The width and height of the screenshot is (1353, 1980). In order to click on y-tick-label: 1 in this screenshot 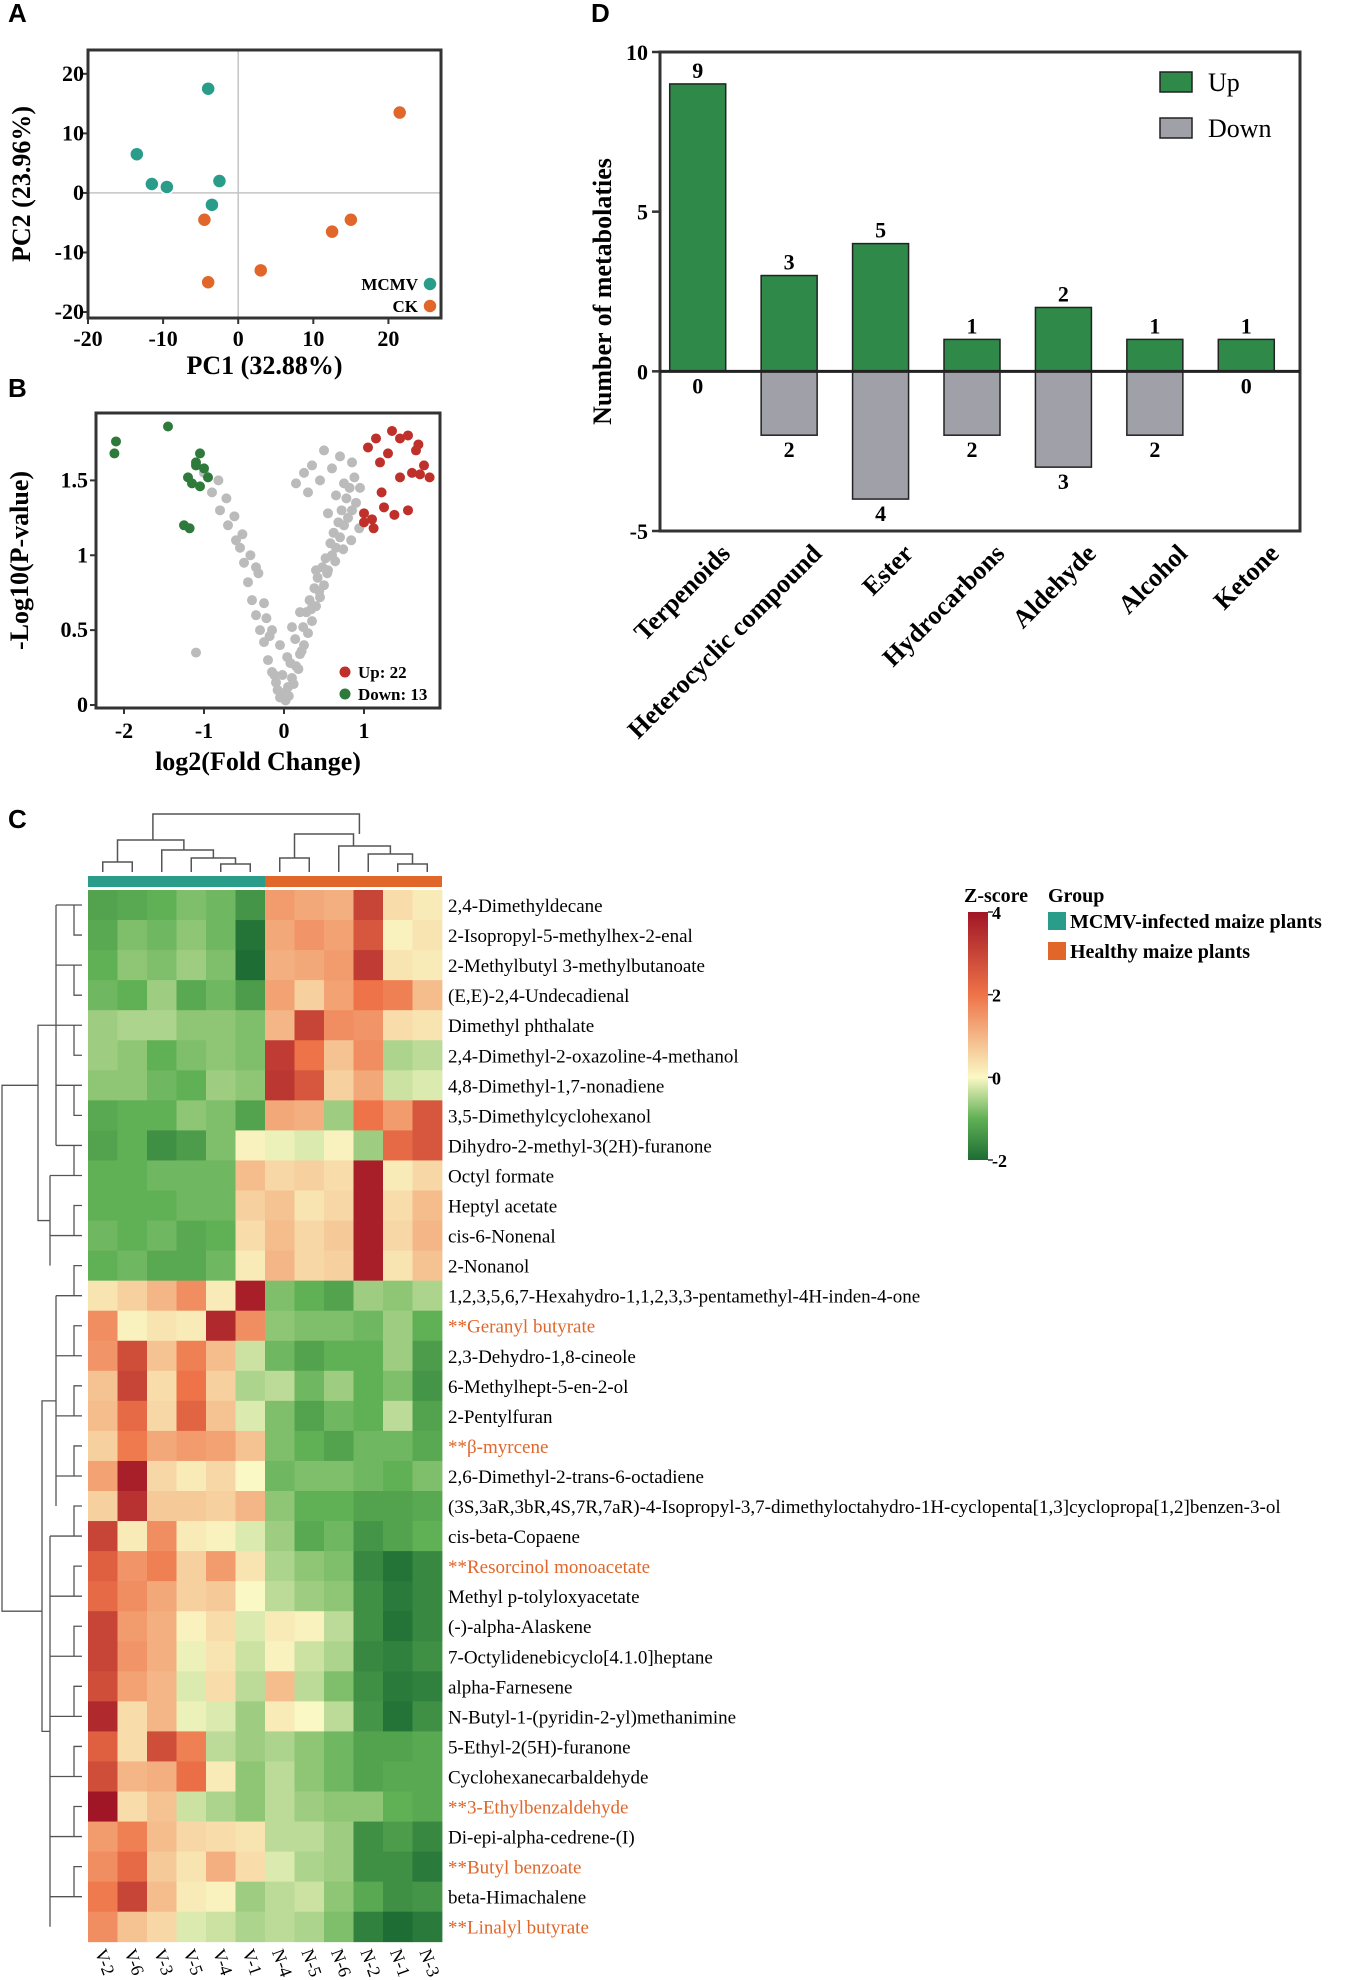, I will do `click(82, 554)`.